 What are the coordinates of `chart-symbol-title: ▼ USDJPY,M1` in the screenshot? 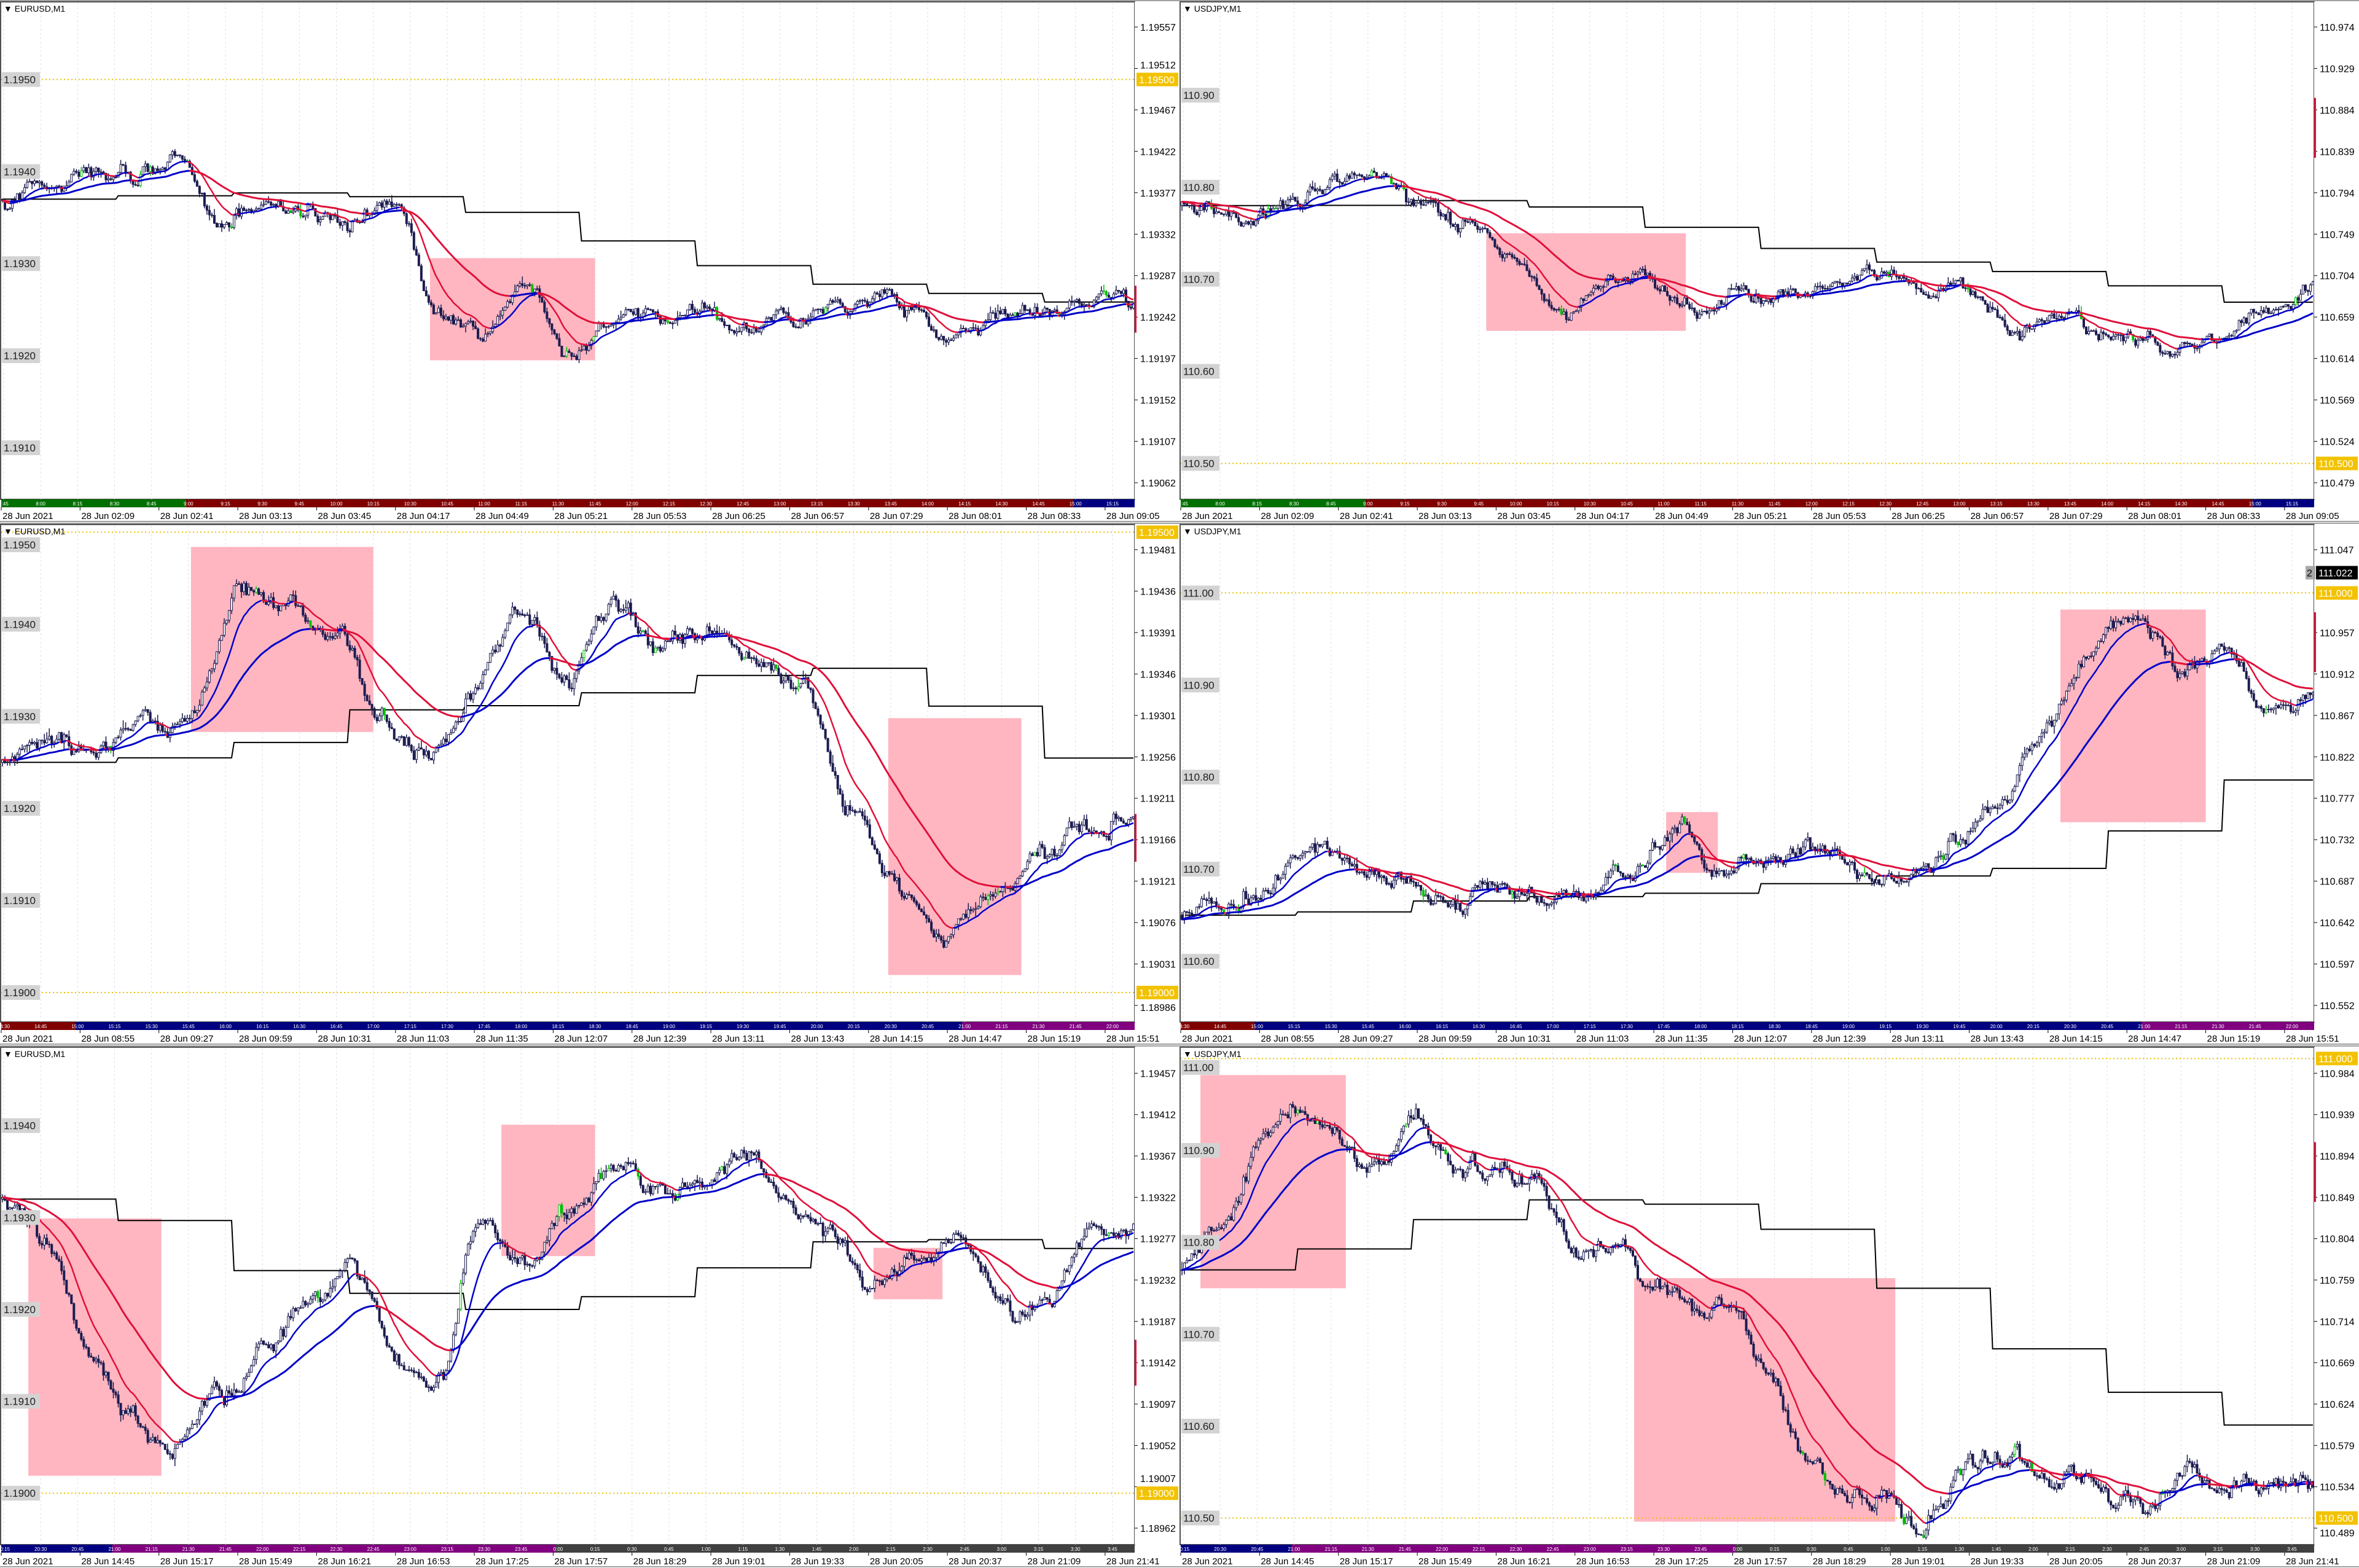 It's located at (1213, 9).